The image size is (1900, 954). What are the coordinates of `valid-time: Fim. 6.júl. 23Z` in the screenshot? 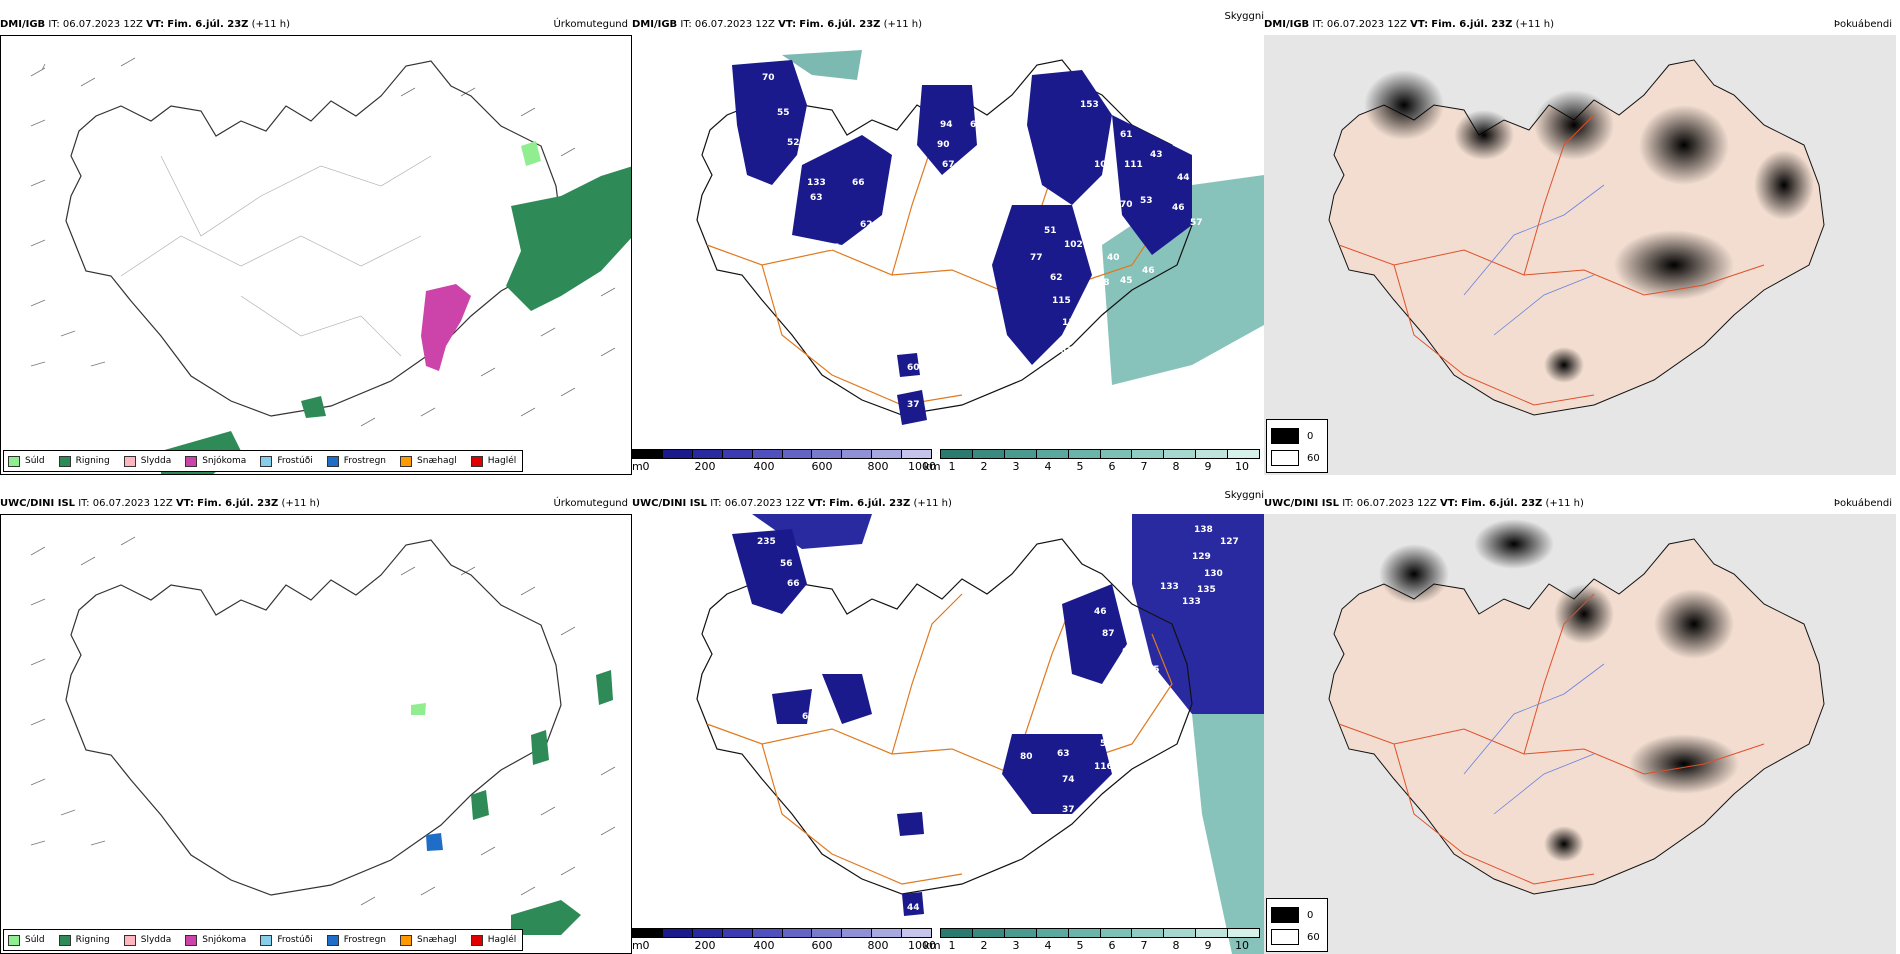 It's located at (238, 503).